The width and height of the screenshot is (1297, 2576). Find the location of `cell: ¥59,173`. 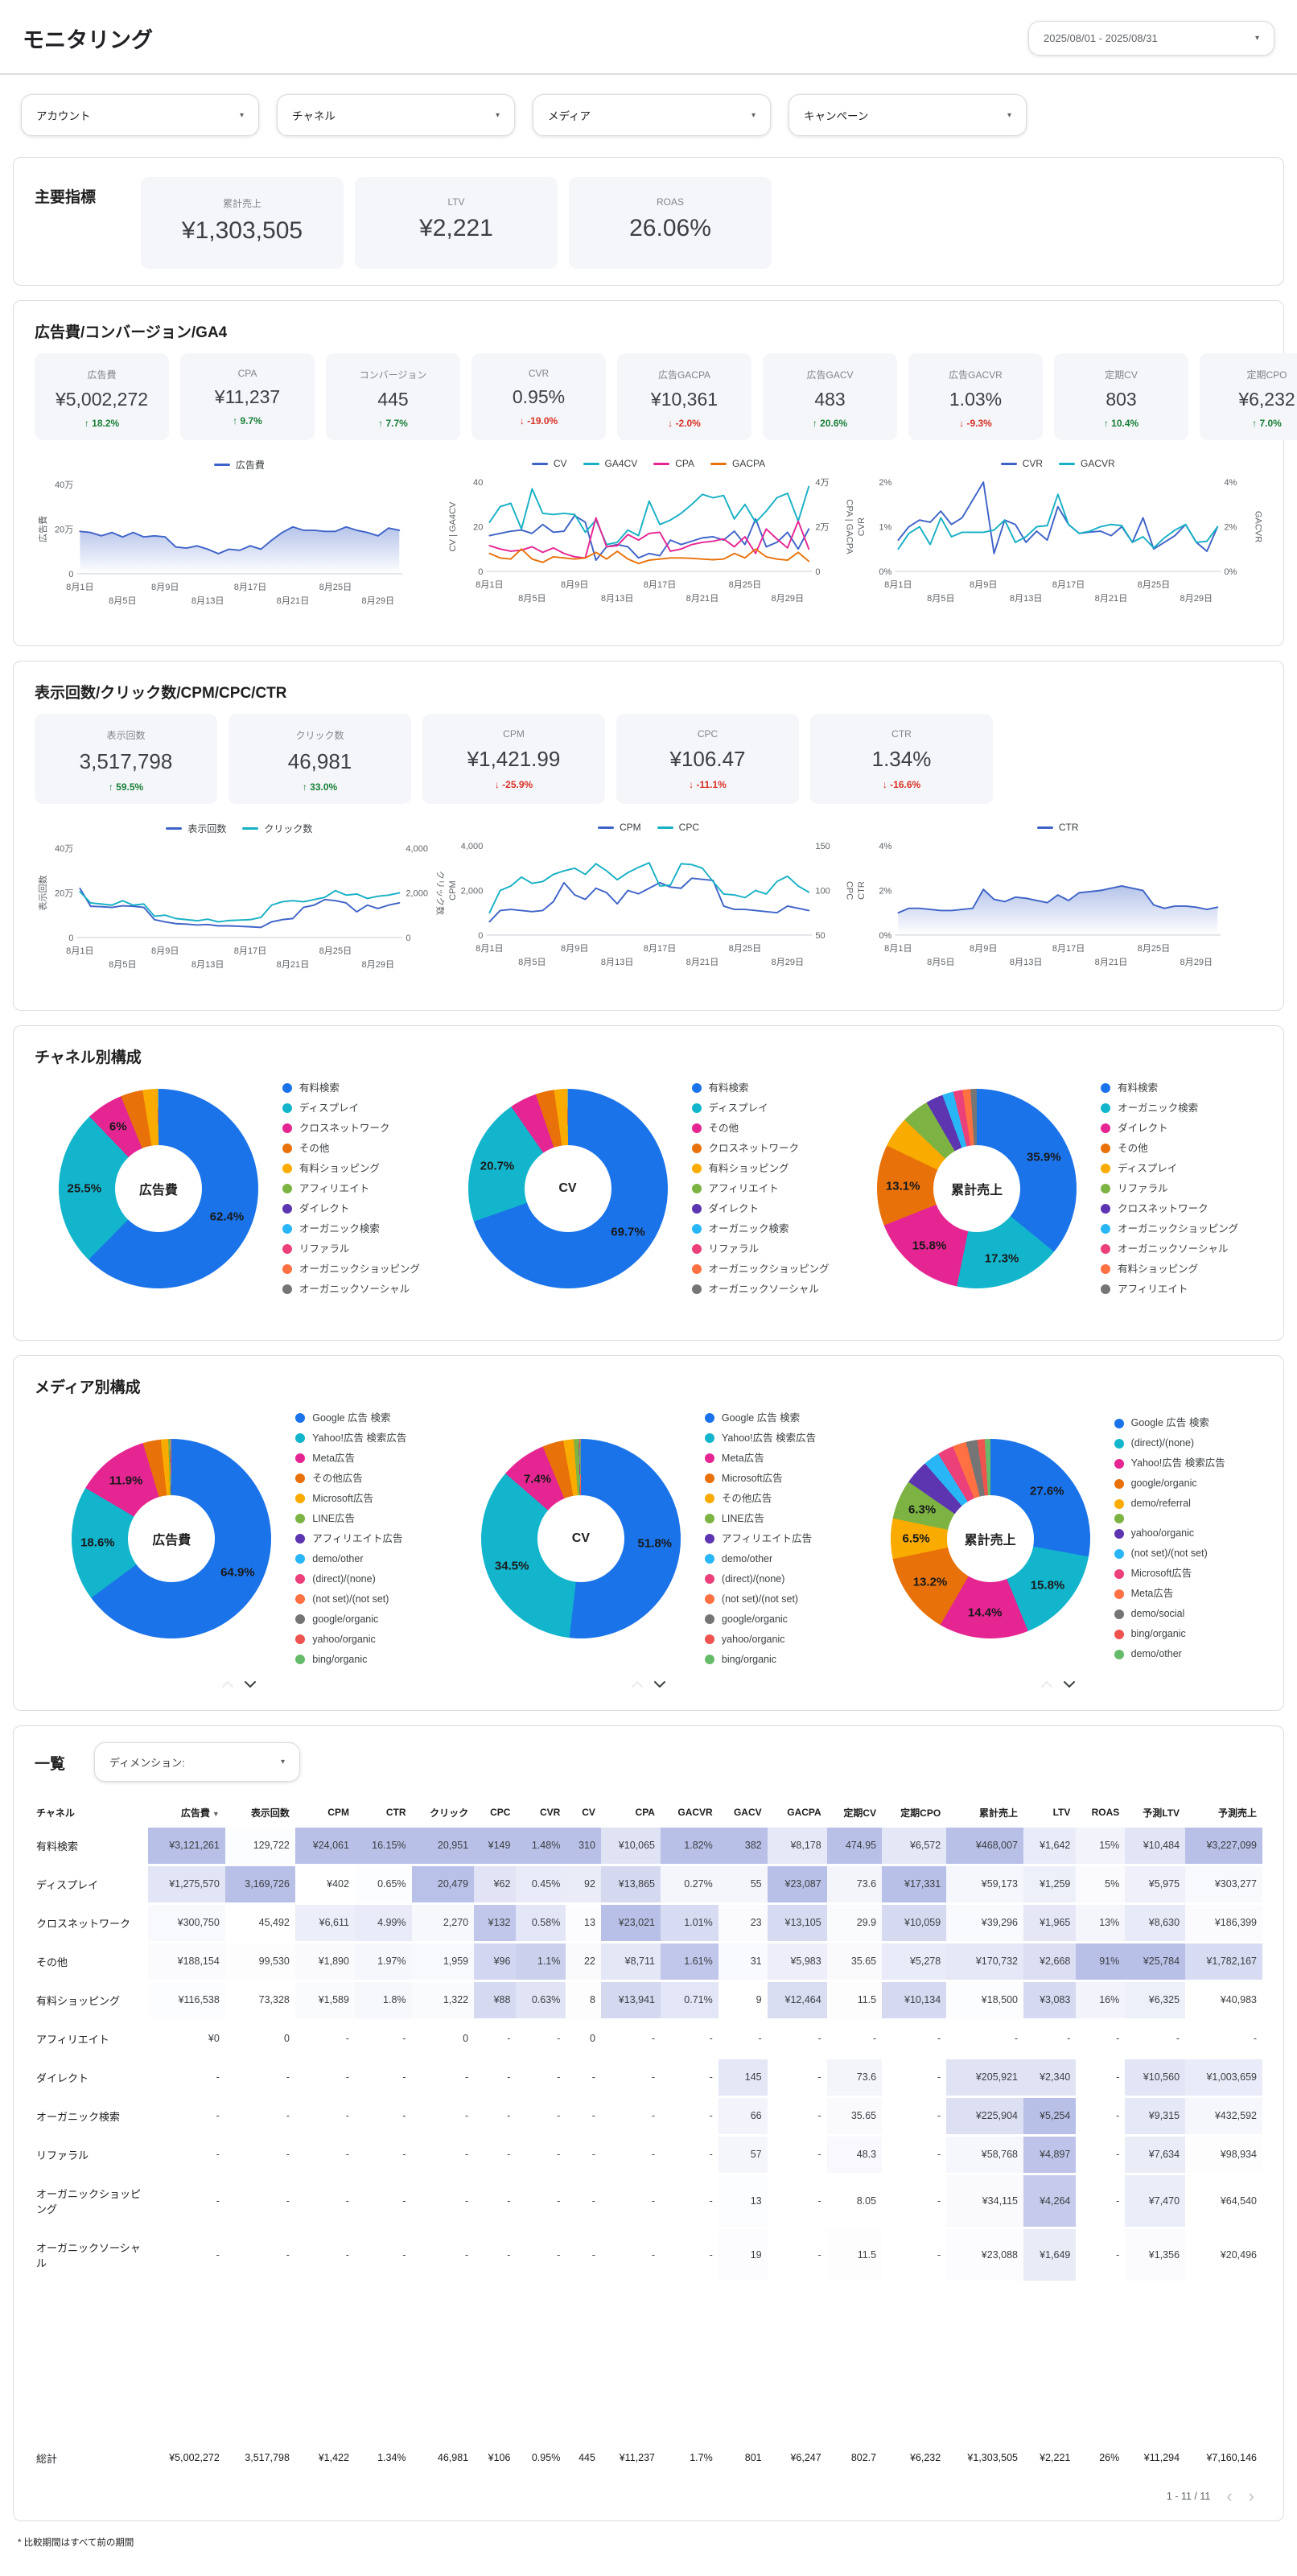

cell: ¥59,173 is located at coordinates (984, 1885).